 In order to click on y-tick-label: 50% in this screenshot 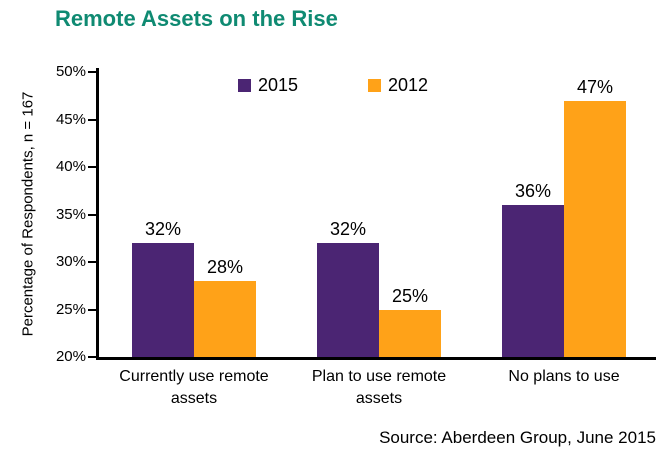, I will do `click(70, 71)`.